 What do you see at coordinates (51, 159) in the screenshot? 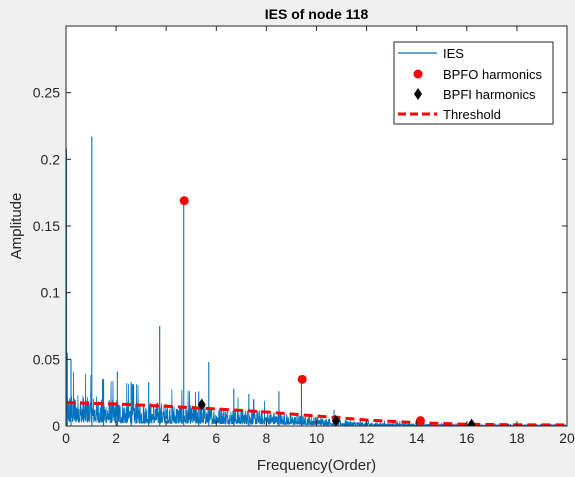
I see `y-tick-label: 0.2` at bounding box center [51, 159].